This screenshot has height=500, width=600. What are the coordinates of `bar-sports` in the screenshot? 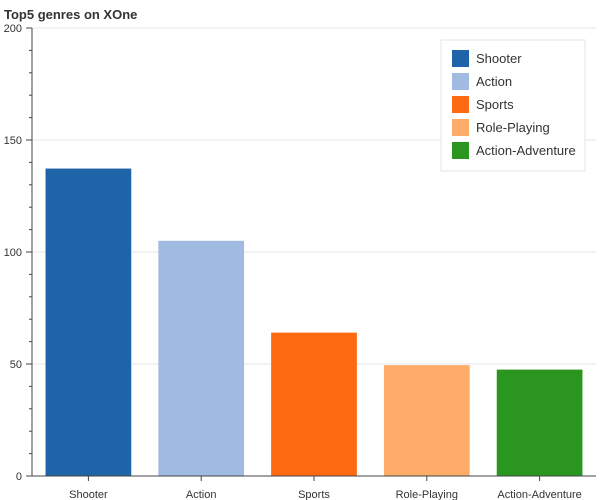 It's located at (314, 404).